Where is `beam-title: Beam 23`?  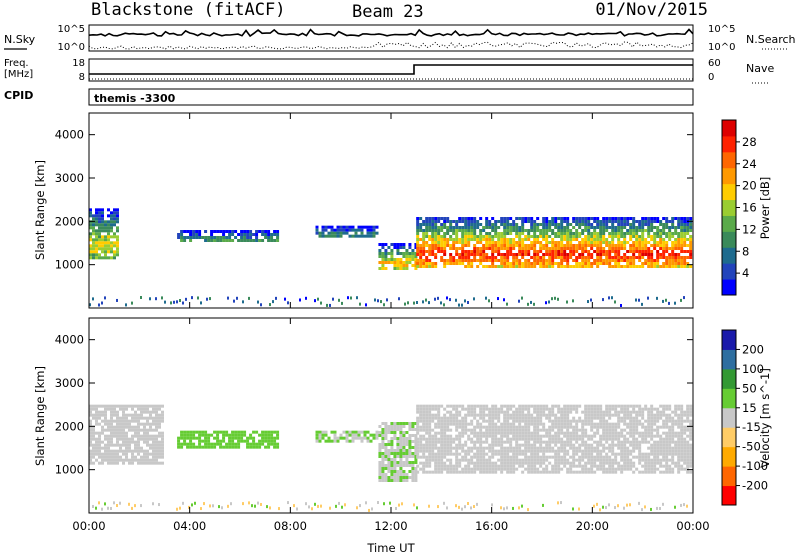
beam-title: Beam 23 is located at coordinates (388, 12).